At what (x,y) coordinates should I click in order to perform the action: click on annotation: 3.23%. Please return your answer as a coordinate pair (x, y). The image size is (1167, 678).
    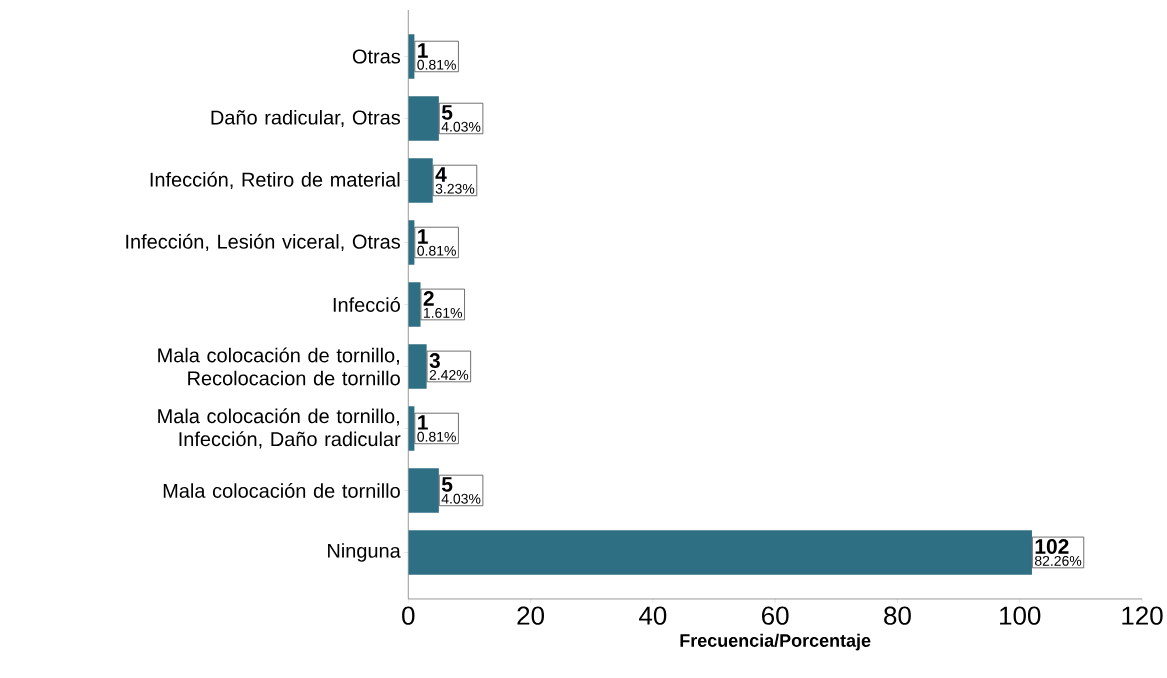
    Looking at the image, I should click on (455, 188).